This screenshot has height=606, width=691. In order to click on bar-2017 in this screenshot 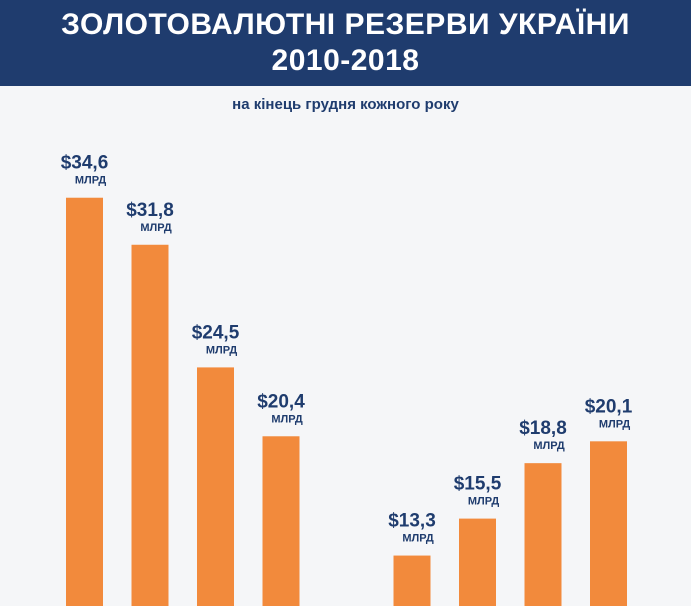, I will do `click(543, 534)`.